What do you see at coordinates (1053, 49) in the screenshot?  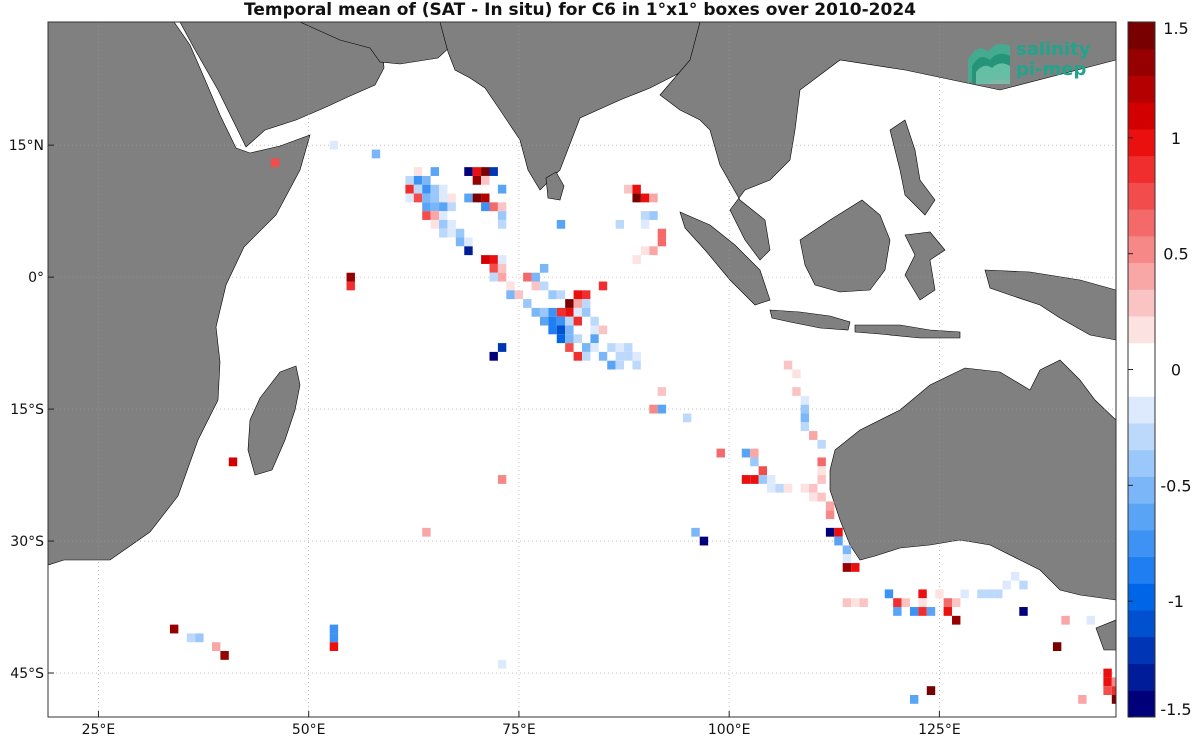 I see `logo-text-salinity: salinity` at bounding box center [1053, 49].